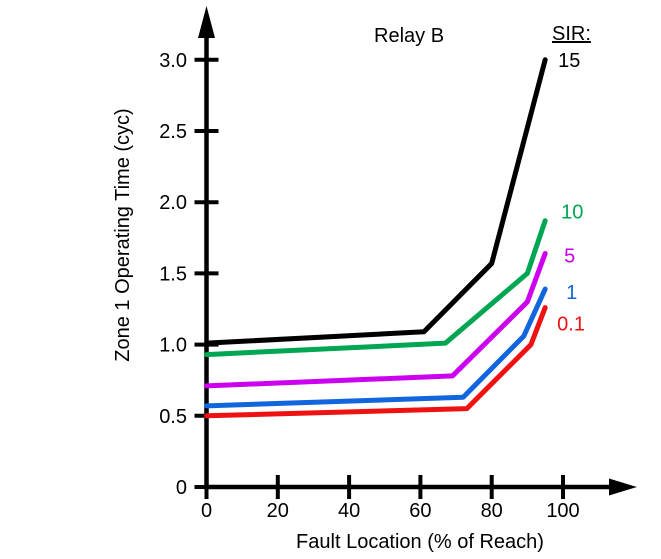 This screenshot has width=661, height=559. Describe the element at coordinates (623, 487) in the screenshot. I see `x-axis-arrow-icon` at that location.